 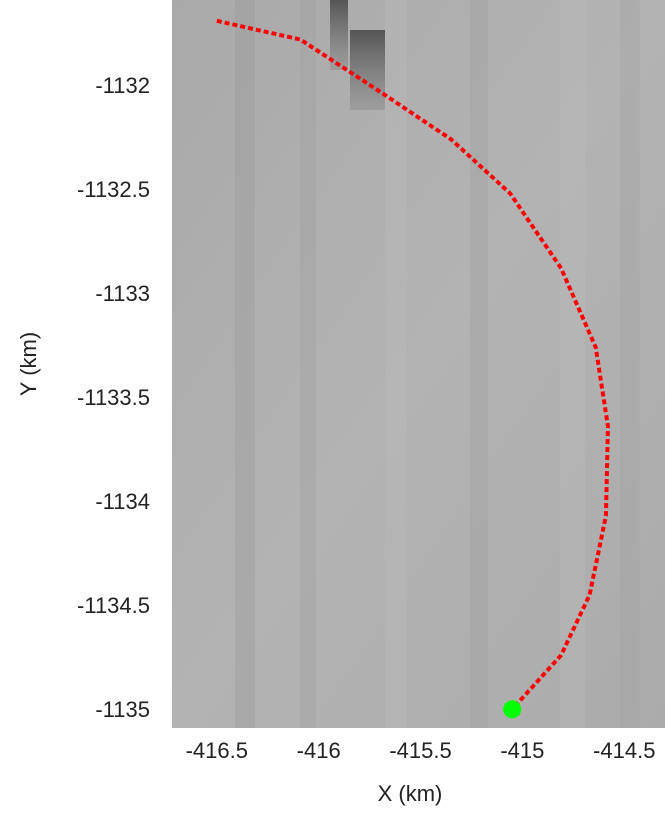 What do you see at coordinates (410, 793) in the screenshot?
I see `x-axis-label: X (km)` at bounding box center [410, 793].